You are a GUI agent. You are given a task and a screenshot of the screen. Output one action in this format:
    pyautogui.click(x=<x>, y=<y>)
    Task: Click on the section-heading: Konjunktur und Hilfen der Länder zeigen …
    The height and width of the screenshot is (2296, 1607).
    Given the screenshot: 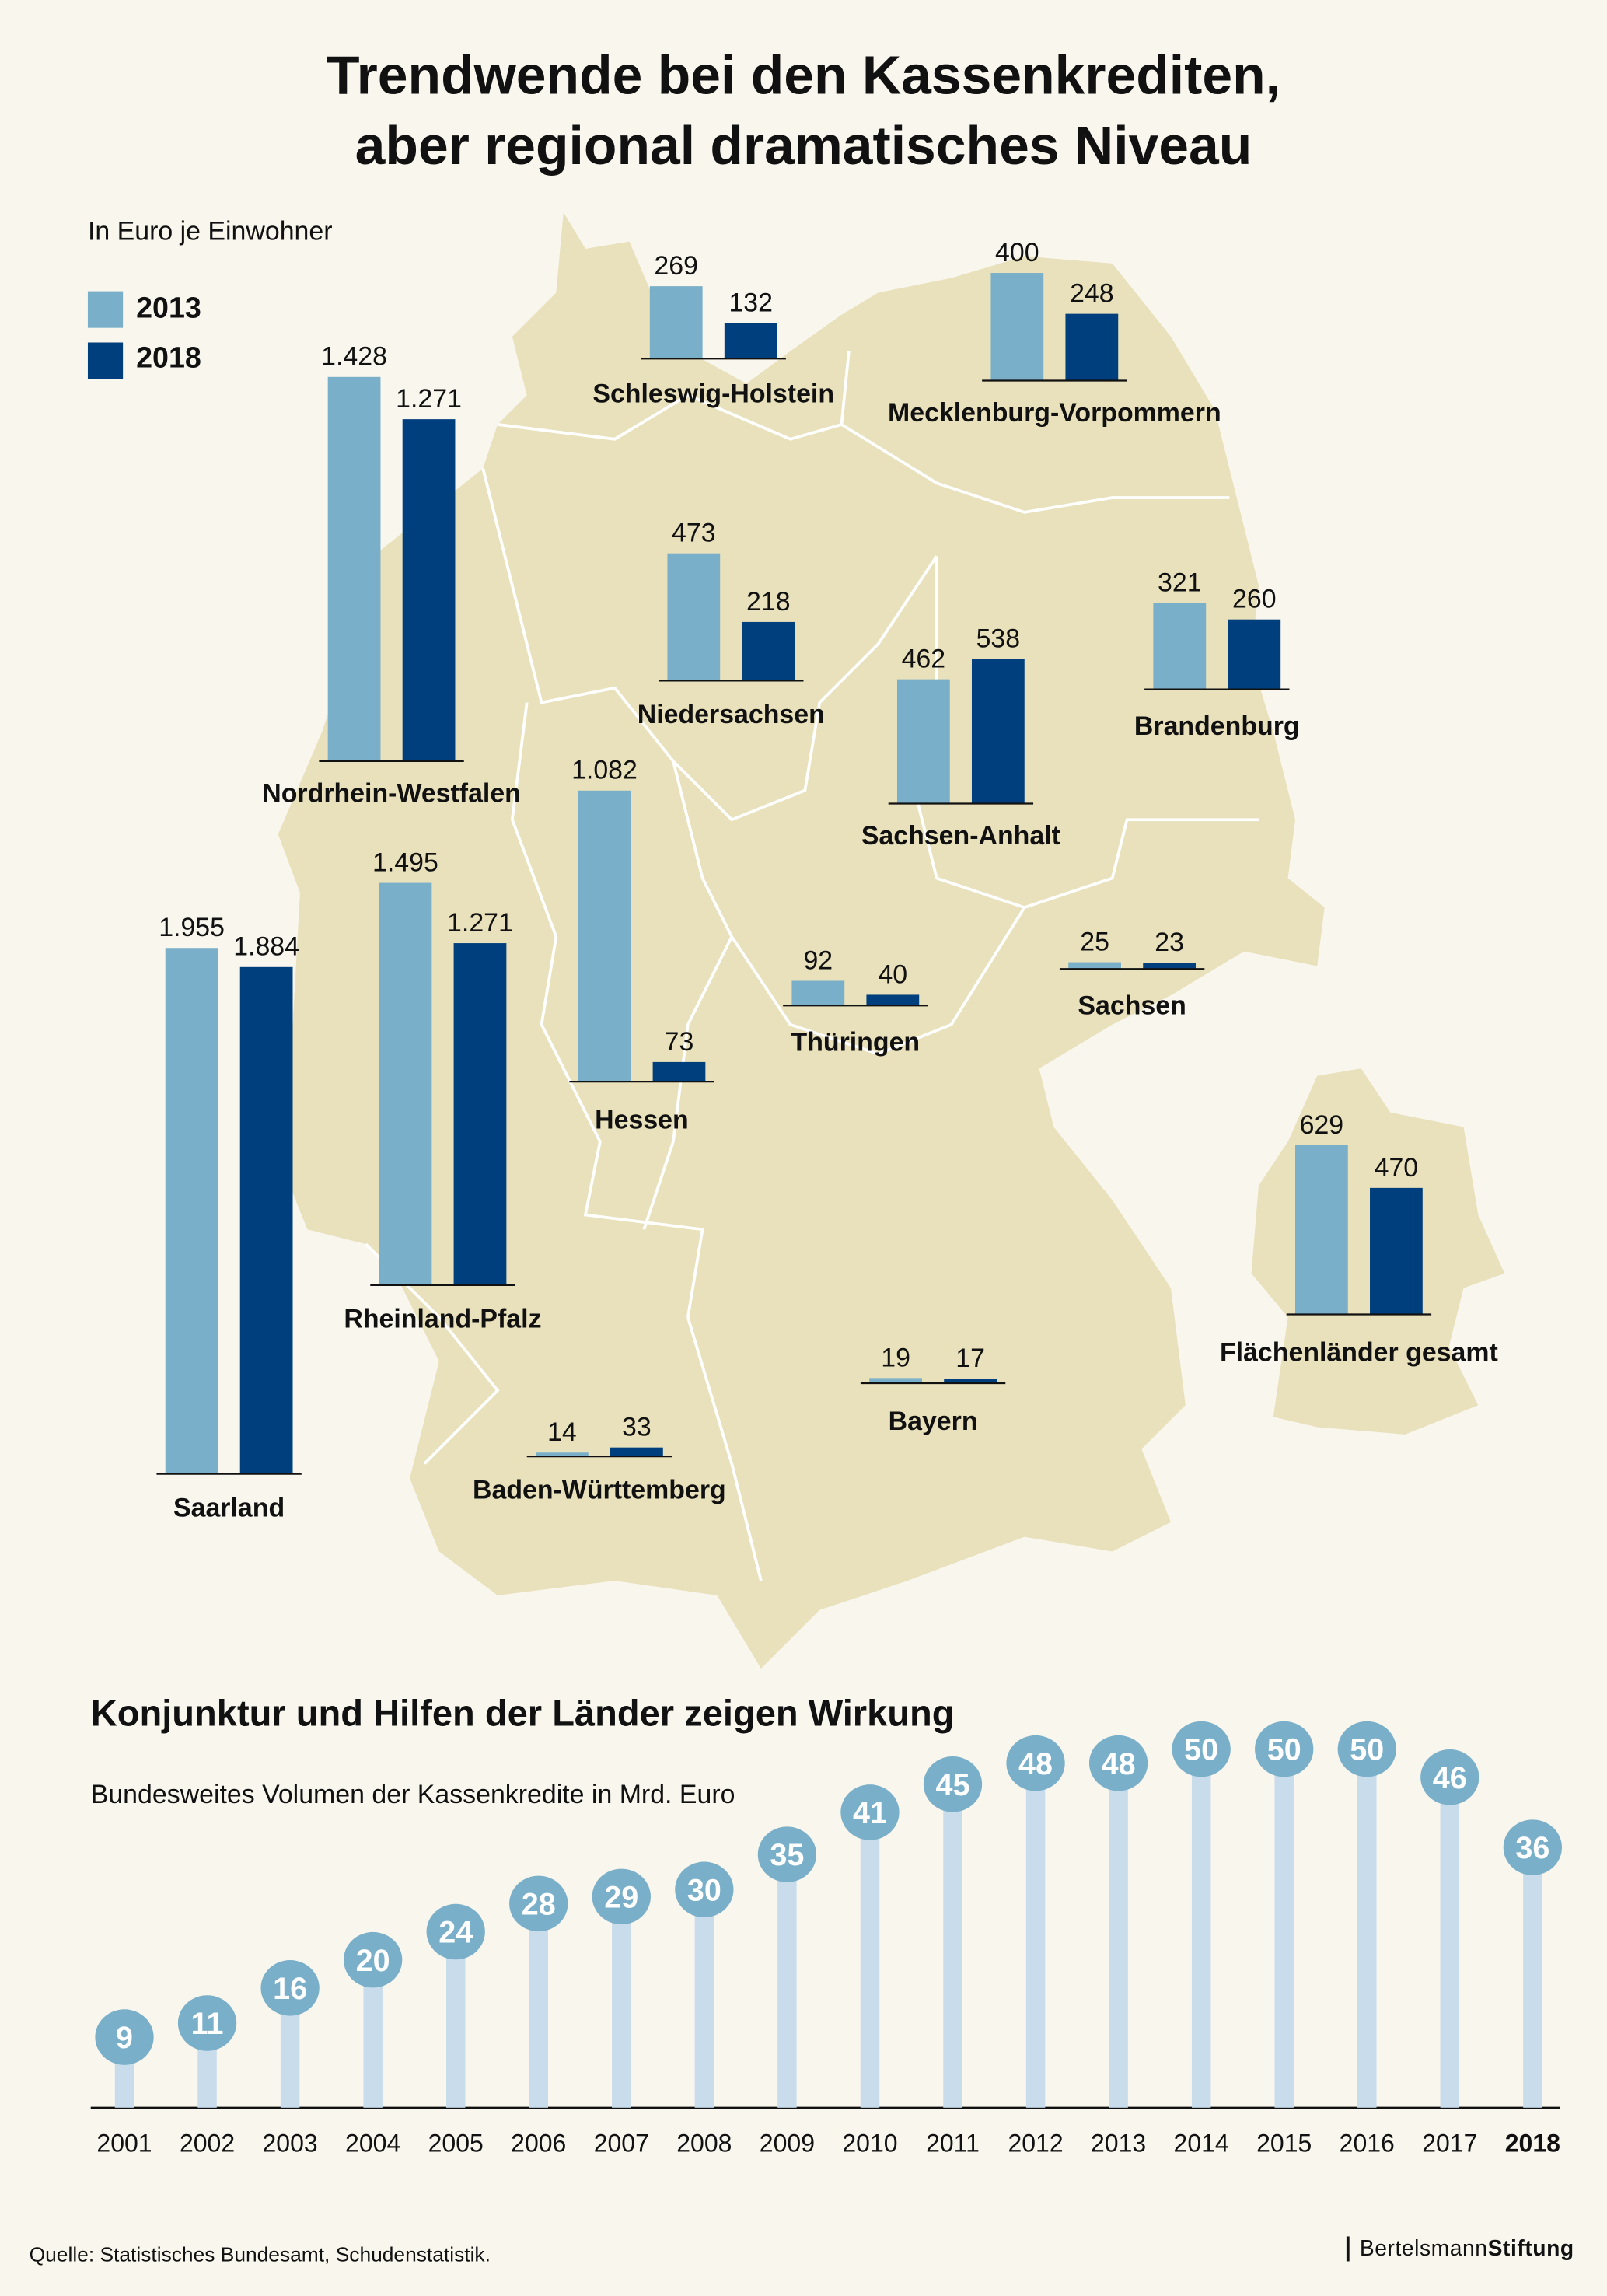 What is the action you would take?
    pyautogui.click(x=522, y=1714)
    